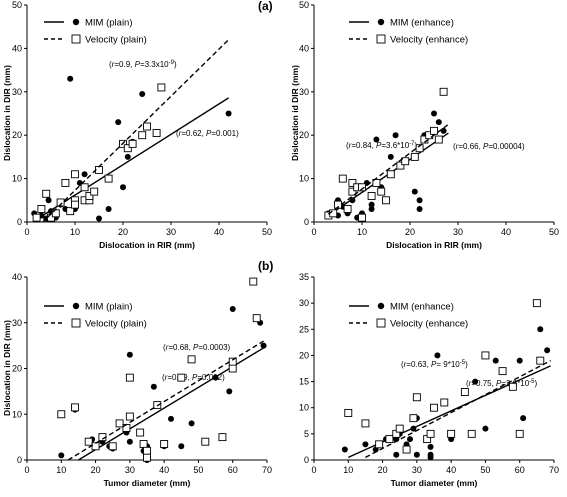  I want to click on x-tick-label: 20, so click(96, 470).